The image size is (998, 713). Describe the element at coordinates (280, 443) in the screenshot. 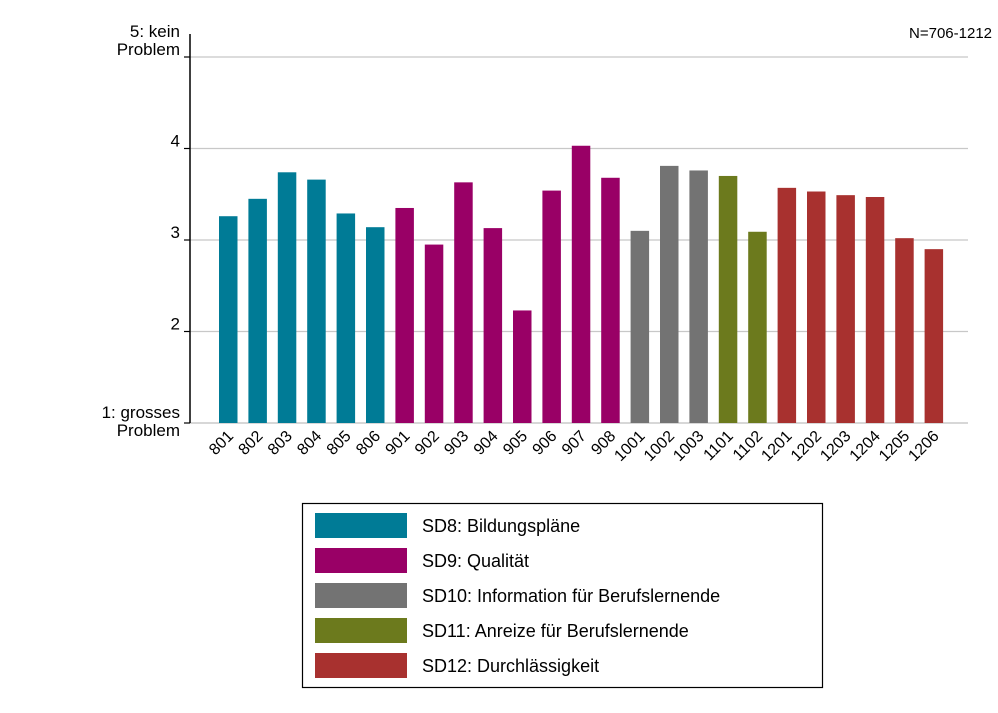

I see `x-tick-label: 803` at that location.